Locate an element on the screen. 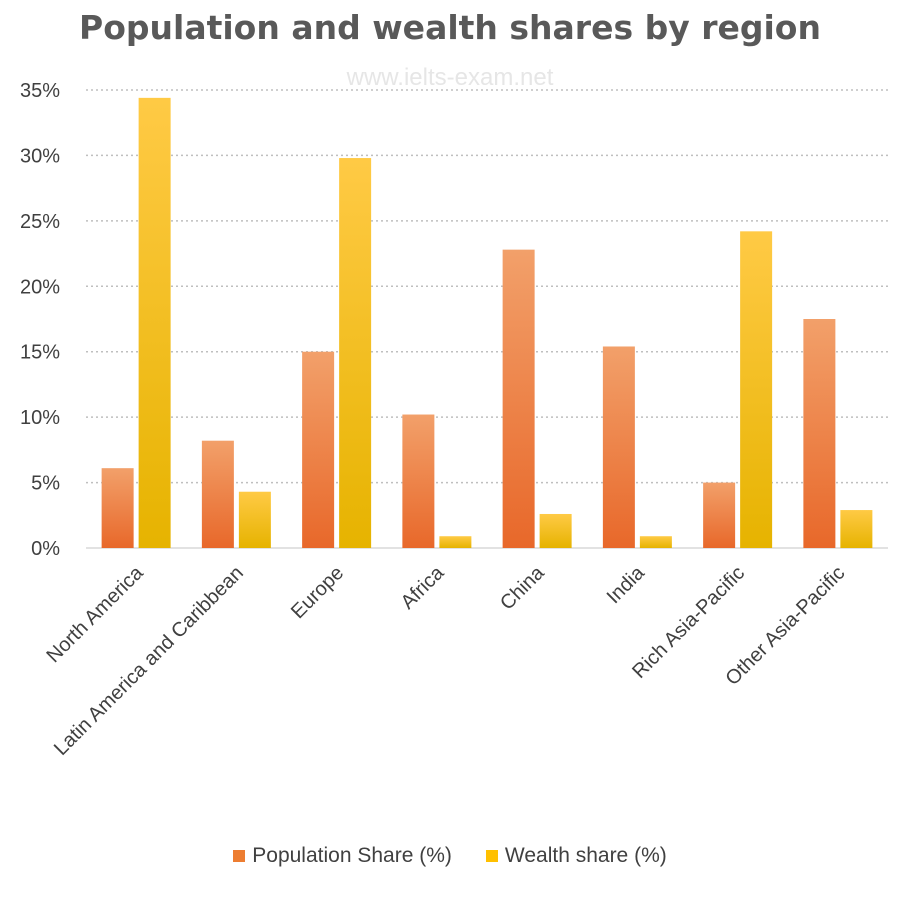 The image size is (900, 900). watermark-text: www.ielts-exam.net is located at coordinates (450, 77).